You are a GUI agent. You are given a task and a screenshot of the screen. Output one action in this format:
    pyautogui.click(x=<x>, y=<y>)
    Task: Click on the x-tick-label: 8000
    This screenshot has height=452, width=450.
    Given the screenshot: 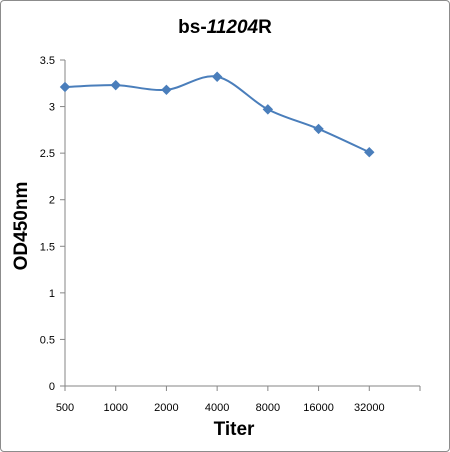 What is the action you would take?
    pyautogui.click(x=268, y=408)
    